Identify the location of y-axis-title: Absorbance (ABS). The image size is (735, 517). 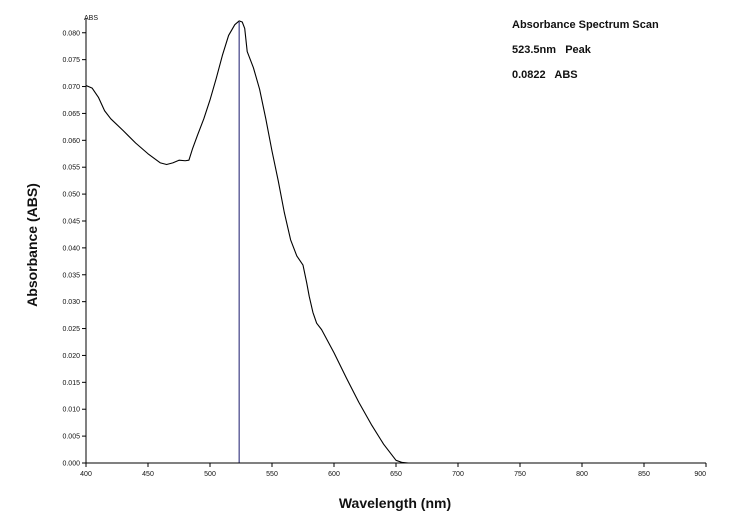
(32, 245).